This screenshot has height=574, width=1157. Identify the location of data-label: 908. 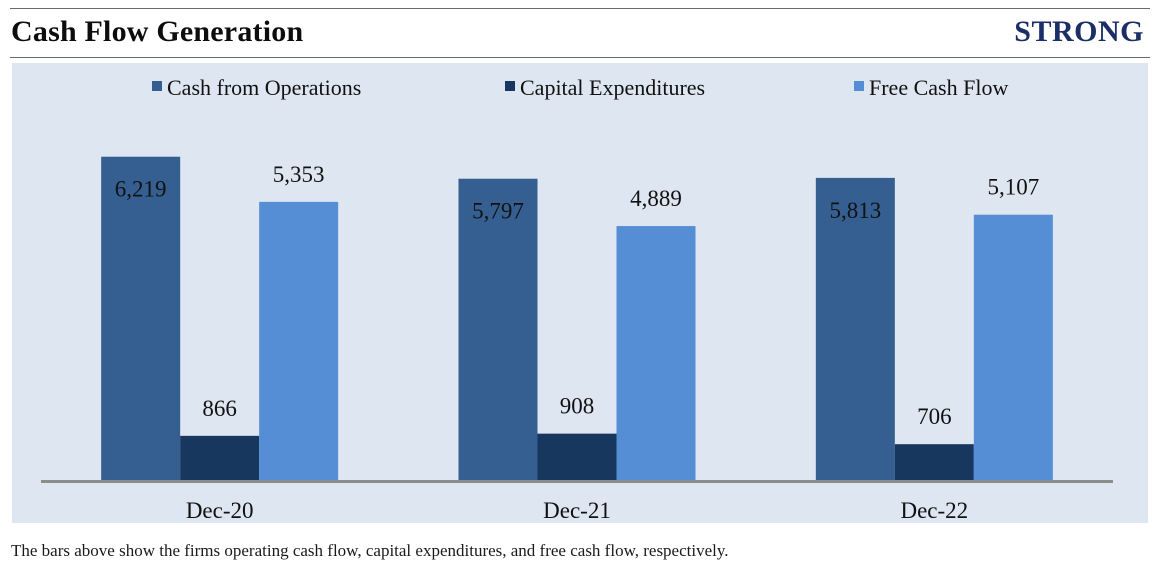
(577, 406).